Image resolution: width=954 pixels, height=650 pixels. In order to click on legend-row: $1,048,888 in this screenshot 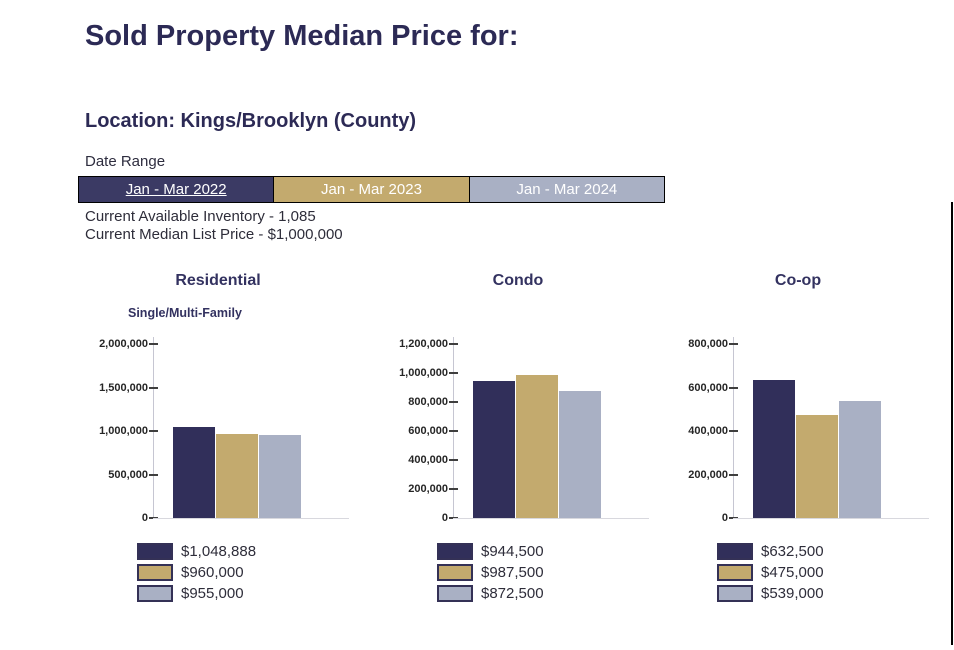, I will do `click(167, 551)`.